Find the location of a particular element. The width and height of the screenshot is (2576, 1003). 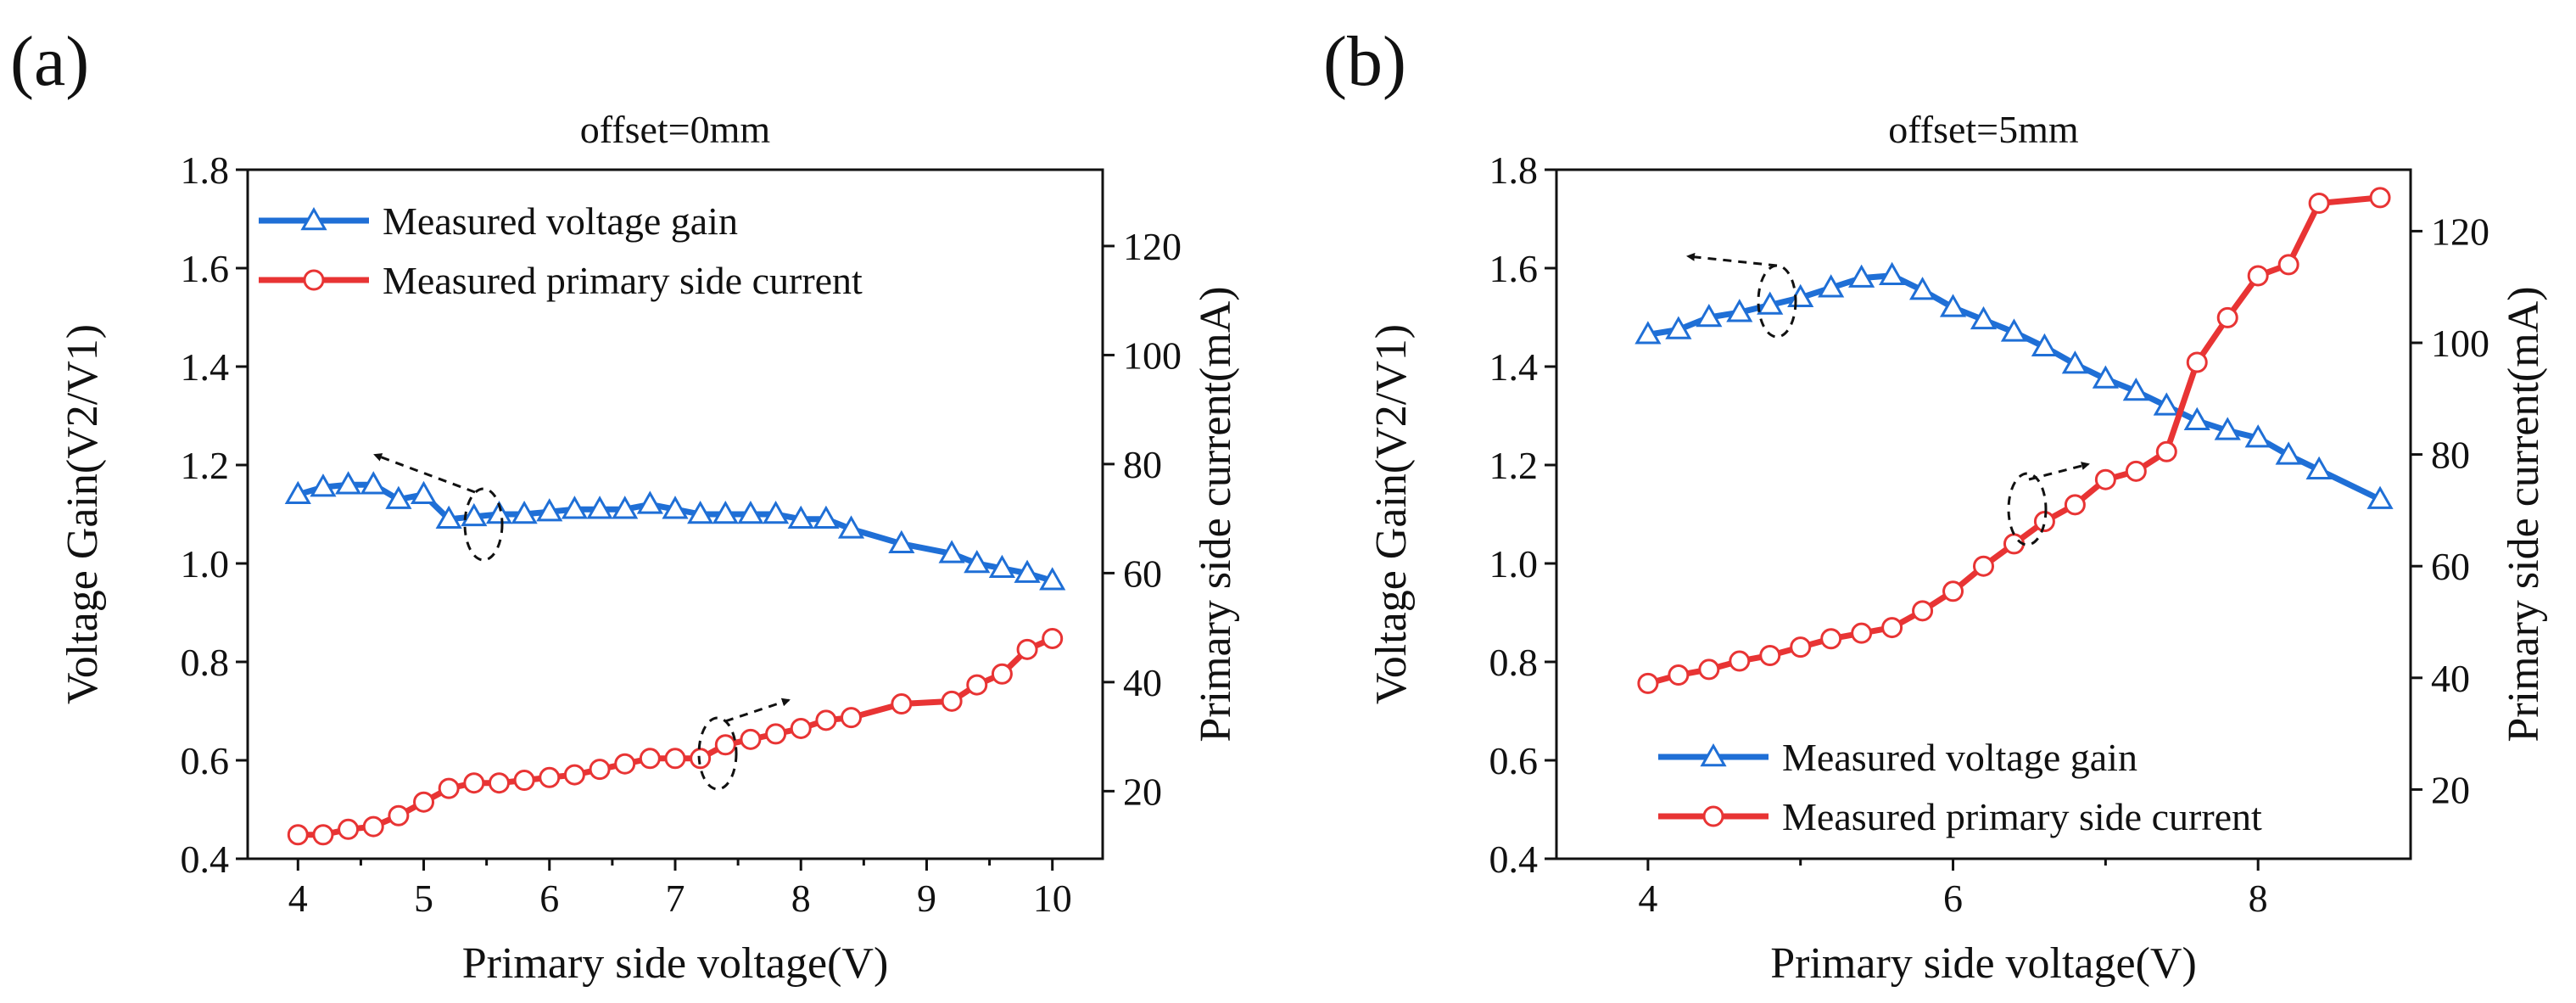

x-tick-label: 10 is located at coordinates (1052, 899).